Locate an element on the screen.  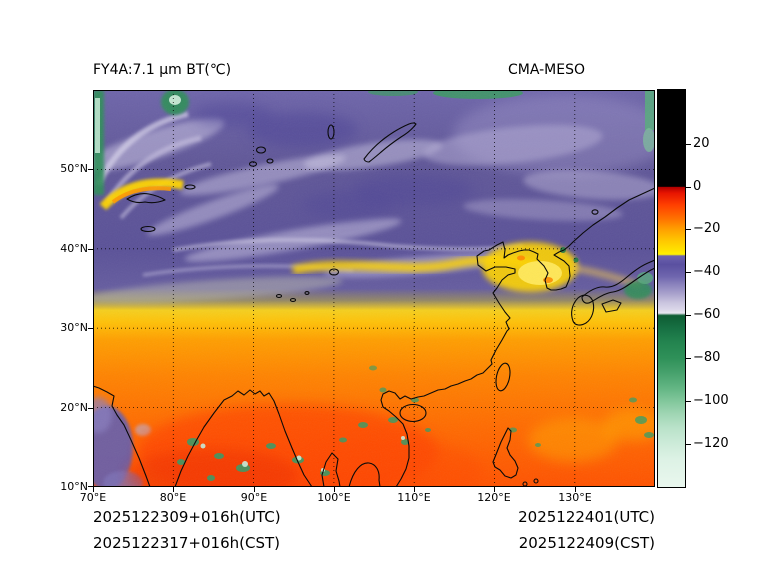
xtick-label-80e: 80°E is located at coordinates (173, 497).